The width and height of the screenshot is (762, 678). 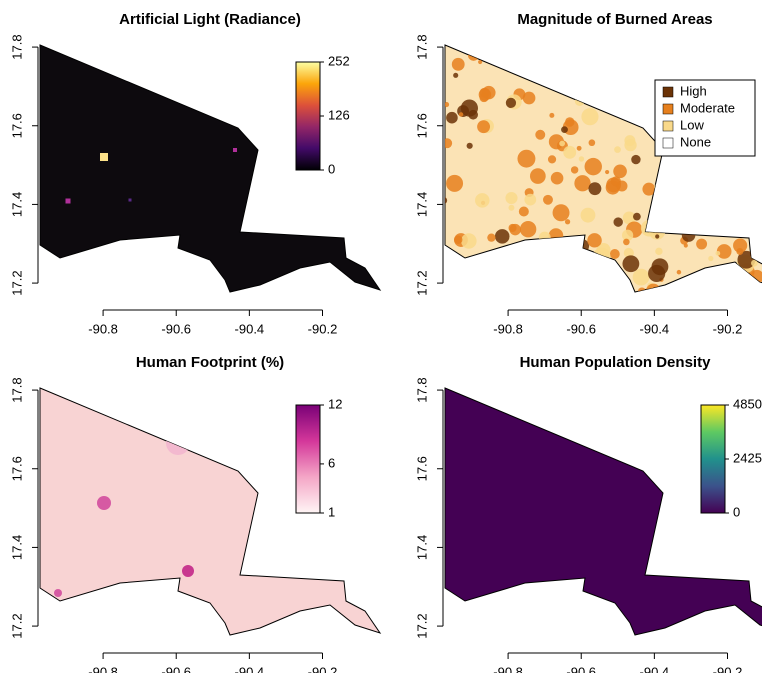 What do you see at coordinates (331, 511) in the screenshot?
I see `colorbar-label: 1` at bounding box center [331, 511].